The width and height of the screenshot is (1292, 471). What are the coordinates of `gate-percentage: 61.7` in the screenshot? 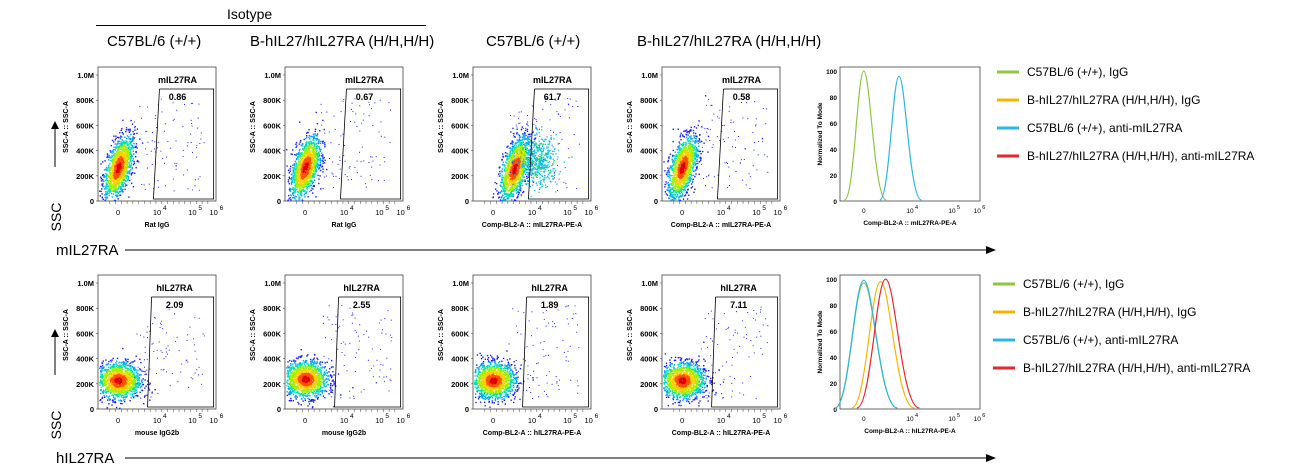 It's located at (553, 97).